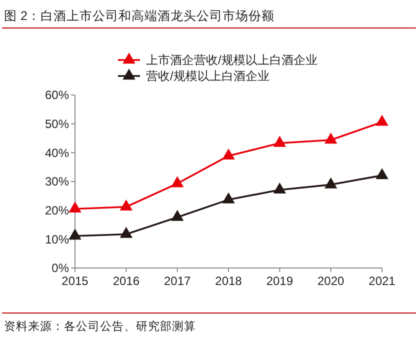 The image size is (418, 343). I want to click on x-tick-label: 2020, so click(331, 281).